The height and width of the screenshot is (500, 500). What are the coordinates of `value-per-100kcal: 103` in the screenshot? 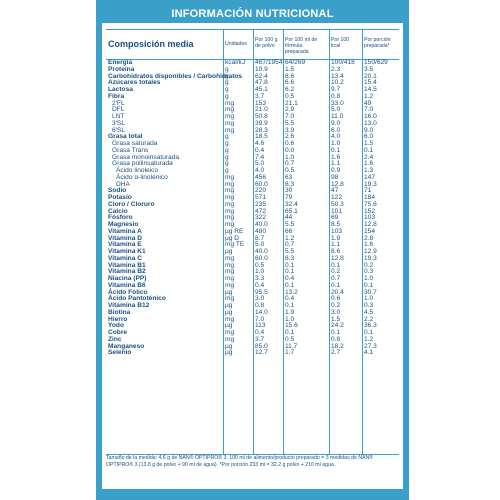 It's located at (337, 231).